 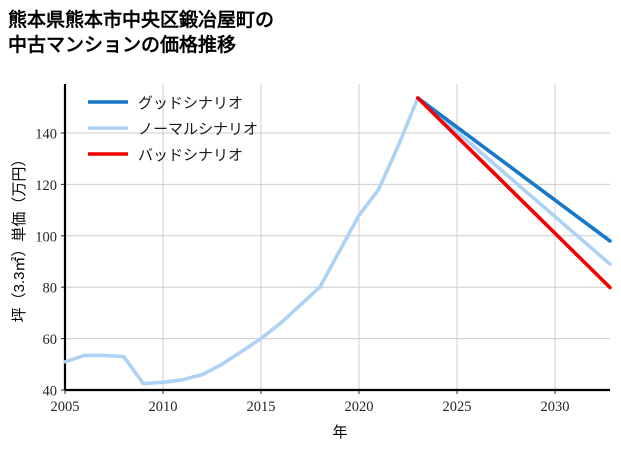 What do you see at coordinates (198, 130) in the screenshot?
I see `legend-label-normal: ノーマルシナリオ` at bounding box center [198, 130].